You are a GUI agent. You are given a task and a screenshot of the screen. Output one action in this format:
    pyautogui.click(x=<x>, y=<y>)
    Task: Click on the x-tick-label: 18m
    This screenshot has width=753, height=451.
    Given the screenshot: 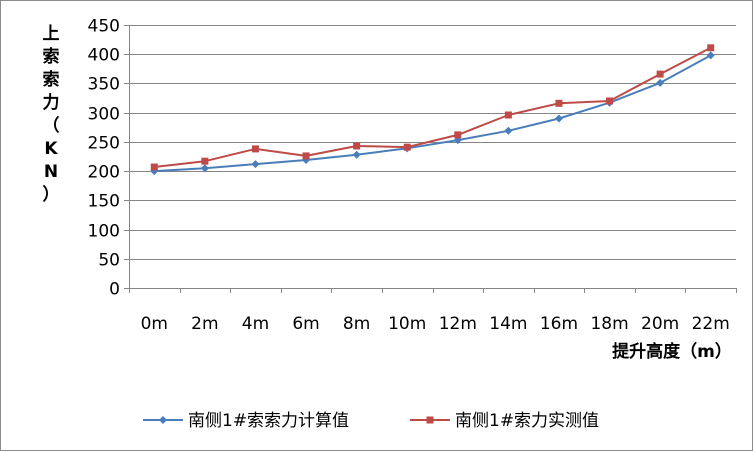 What is the action you would take?
    pyautogui.click(x=609, y=324)
    